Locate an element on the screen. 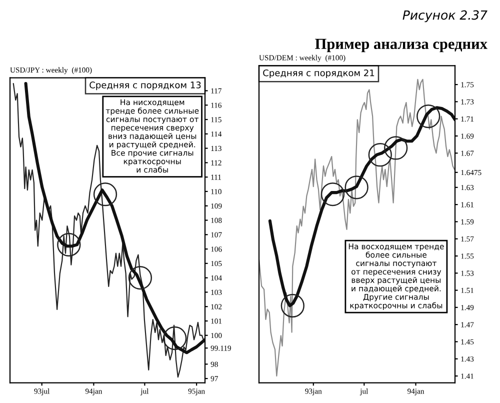 The height and width of the screenshot is (403, 500). chart-title: Пример анализа средних is located at coordinates (401, 45).